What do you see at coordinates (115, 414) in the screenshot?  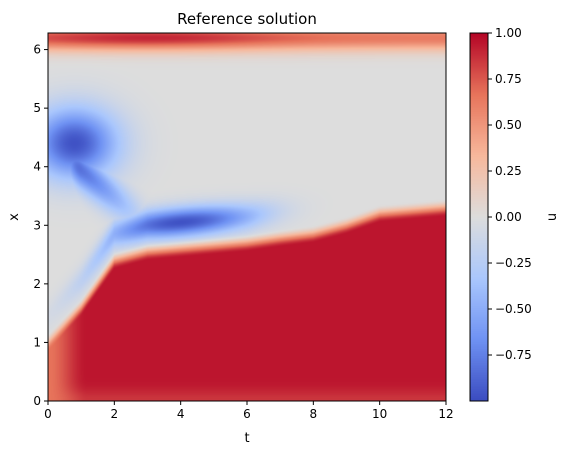 I see `x-tick-label: 2` at bounding box center [115, 414].